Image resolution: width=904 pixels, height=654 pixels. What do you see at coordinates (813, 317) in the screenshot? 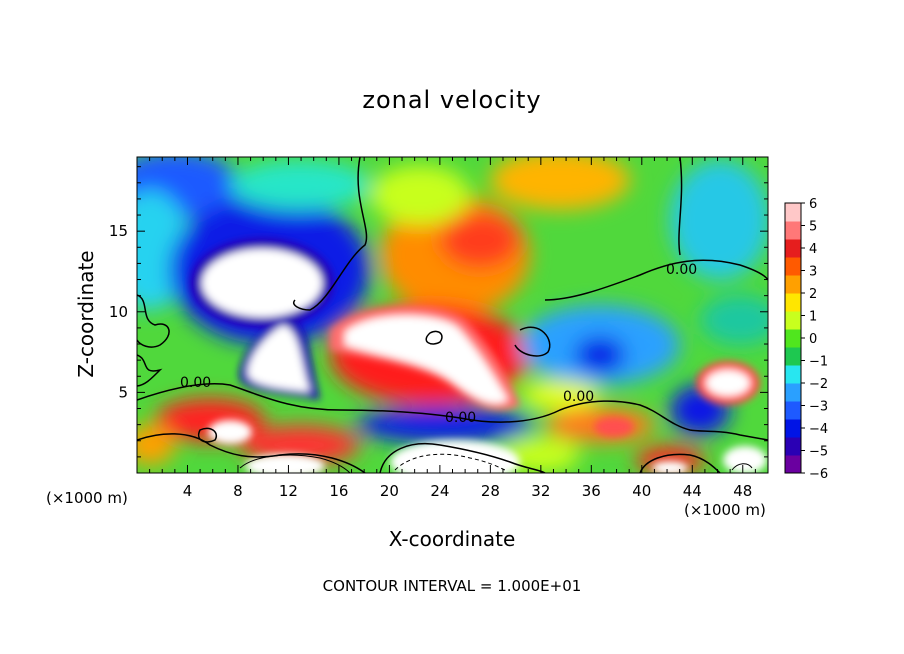
I see `colorbar-tick-label: 1` at bounding box center [813, 317].